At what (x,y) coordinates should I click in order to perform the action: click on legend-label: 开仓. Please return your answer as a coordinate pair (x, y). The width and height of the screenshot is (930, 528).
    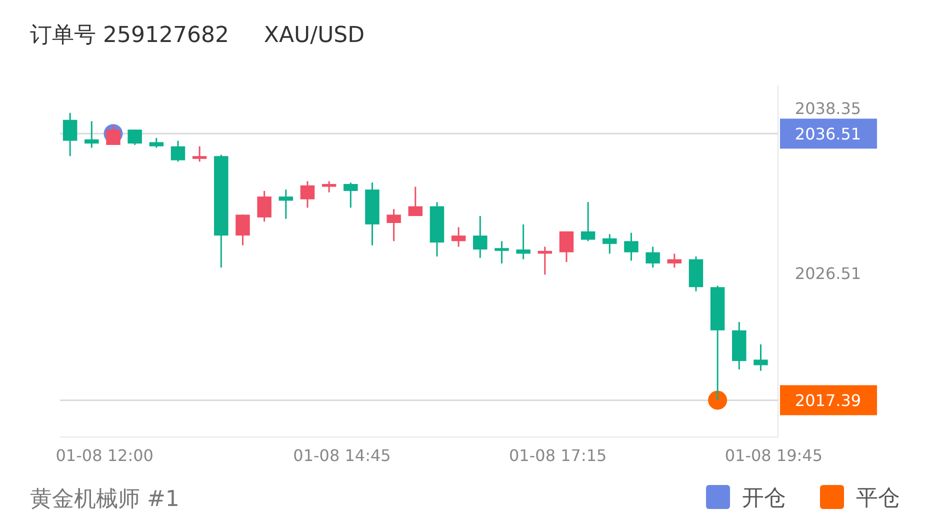
    Looking at the image, I should click on (764, 498).